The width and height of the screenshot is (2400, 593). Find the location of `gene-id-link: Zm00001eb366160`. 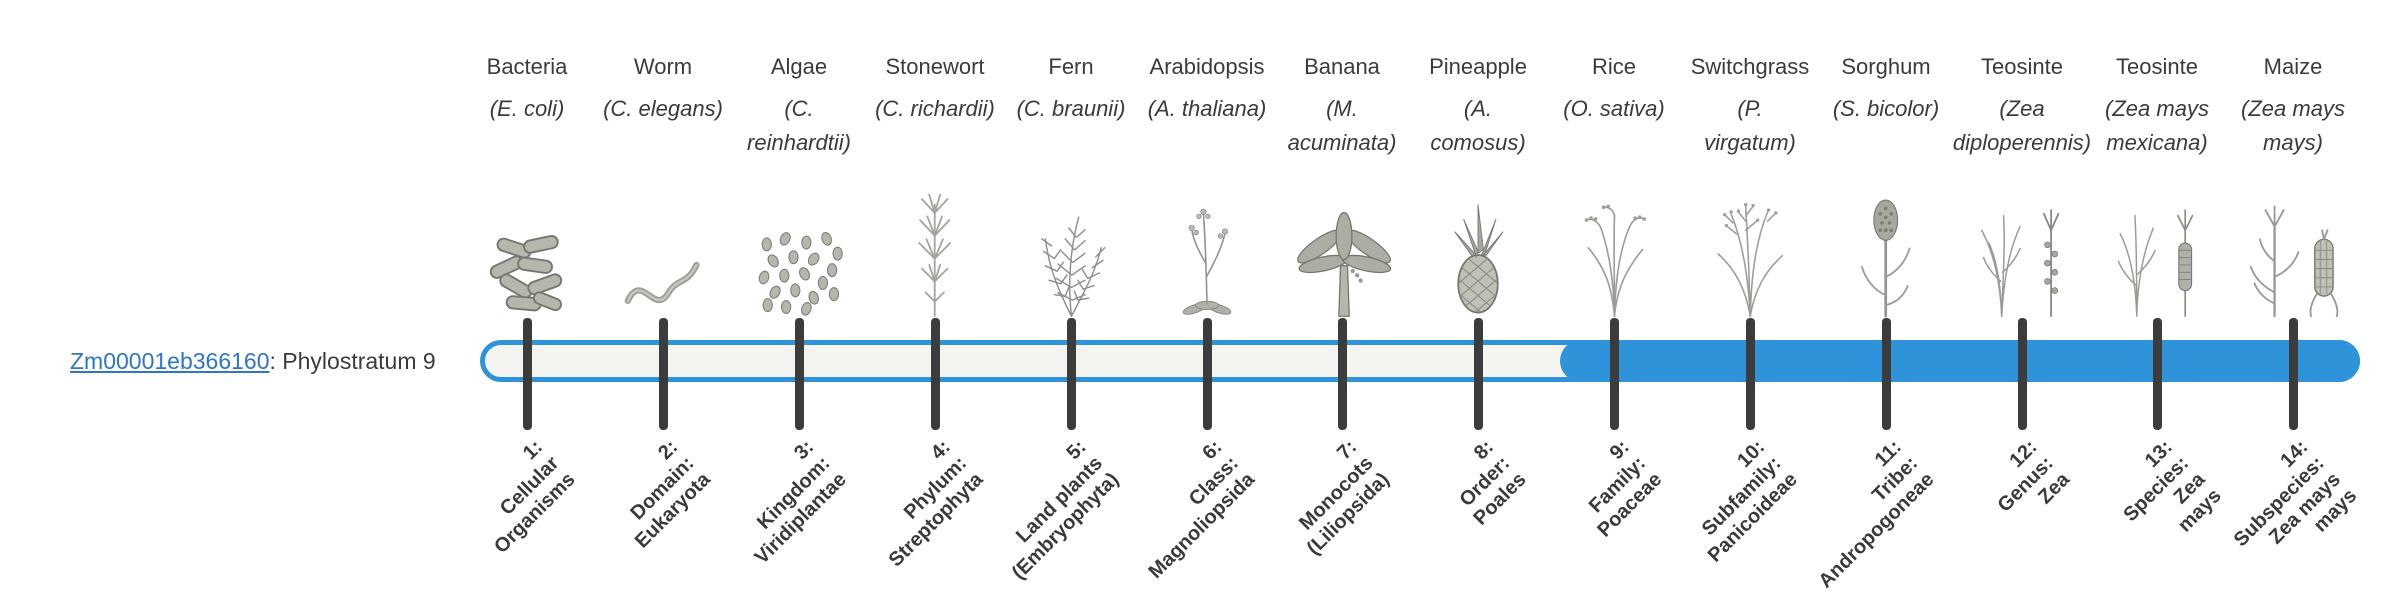

gene-id-link: Zm00001eb366160 is located at coordinates (170, 361).